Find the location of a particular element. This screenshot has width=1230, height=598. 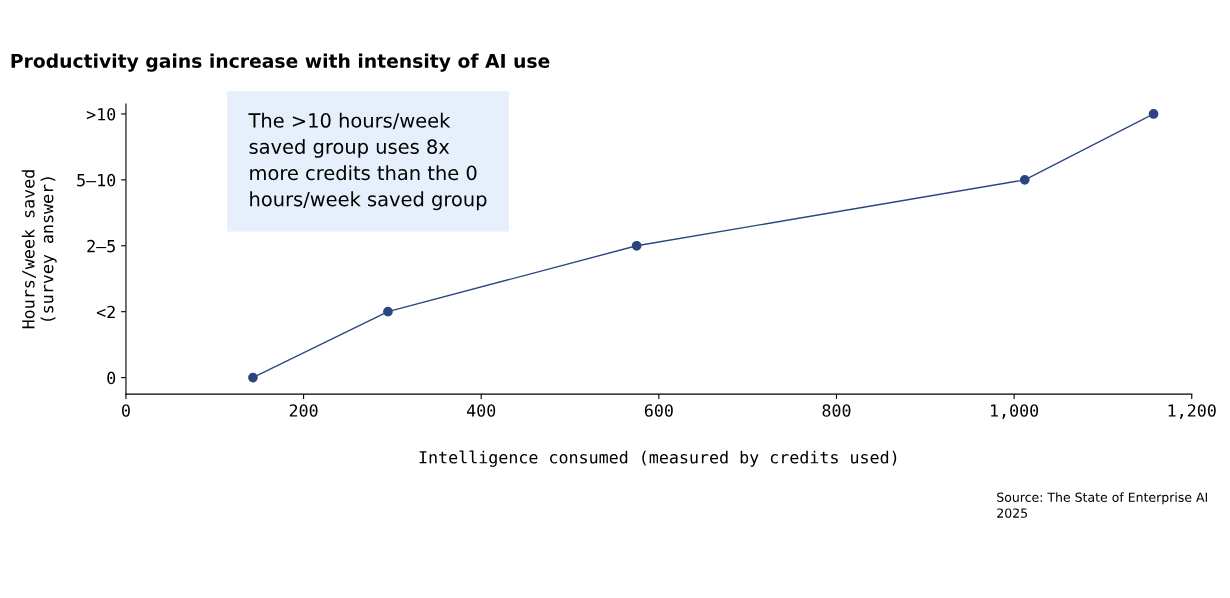

annotation: The >10 hours/week saved group uses 8x more credits than the 0 hours/week saved group is located at coordinates (367, 161).